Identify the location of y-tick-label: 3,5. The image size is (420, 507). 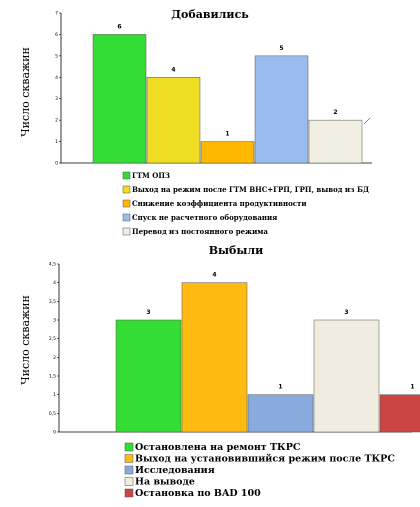
(52, 302).